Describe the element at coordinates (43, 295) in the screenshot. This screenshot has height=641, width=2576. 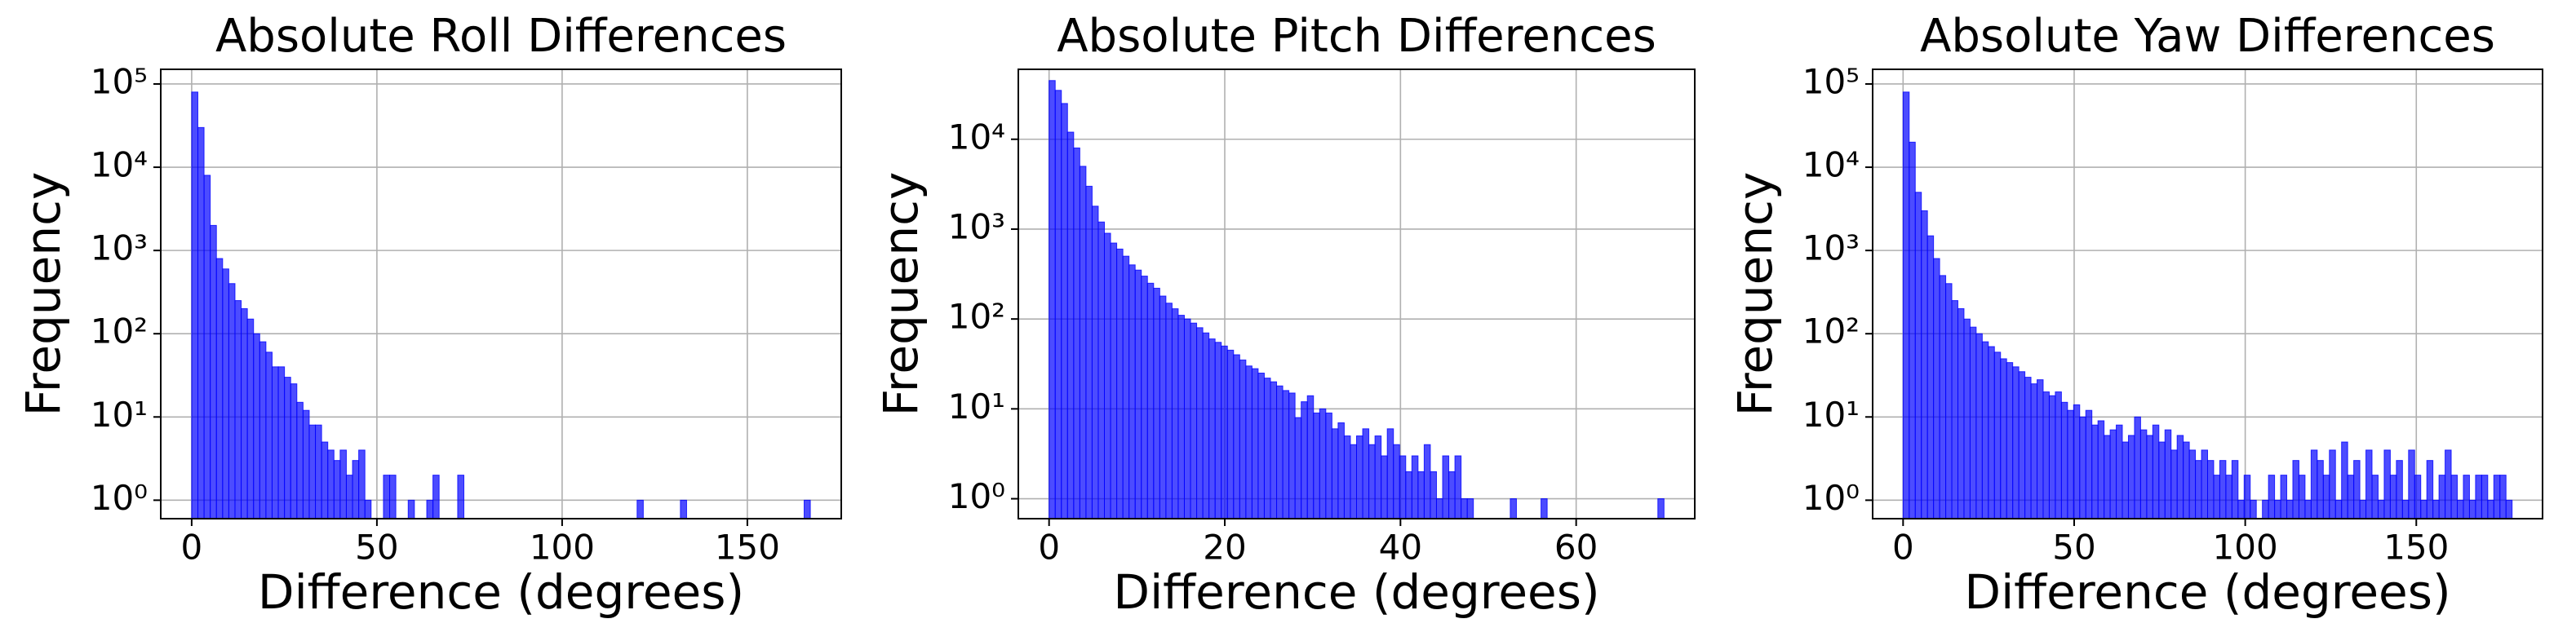
I see `y-axis-label: Frequency` at that location.